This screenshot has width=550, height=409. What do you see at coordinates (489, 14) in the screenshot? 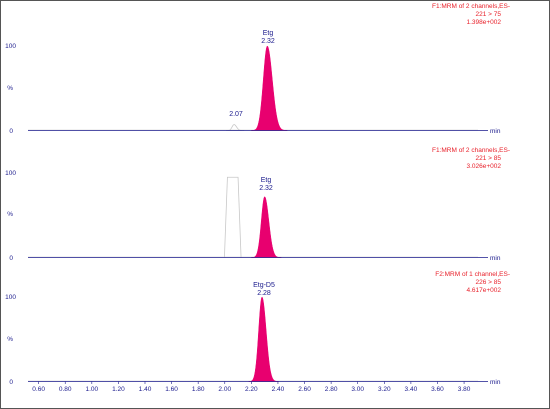
I see `panel-1-channel-line-2: 221 > 75` at bounding box center [489, 14].